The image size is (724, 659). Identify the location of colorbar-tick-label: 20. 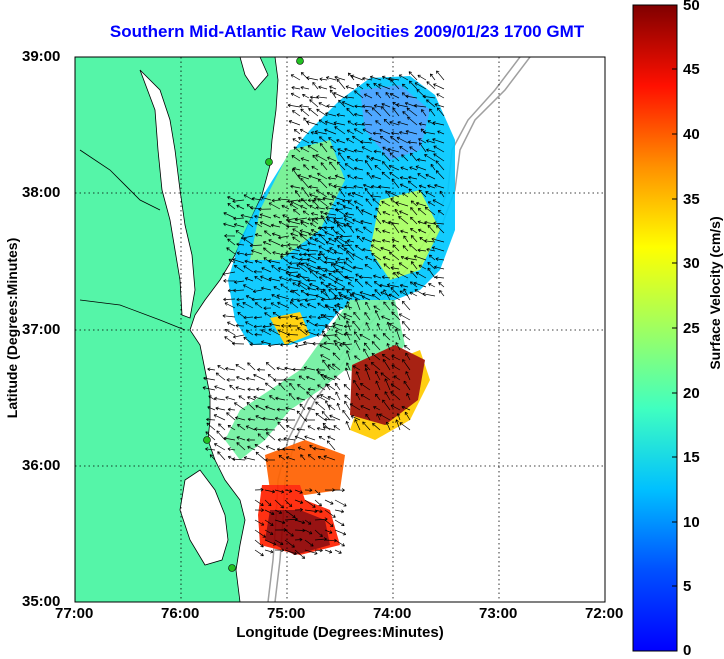
(691, 393).